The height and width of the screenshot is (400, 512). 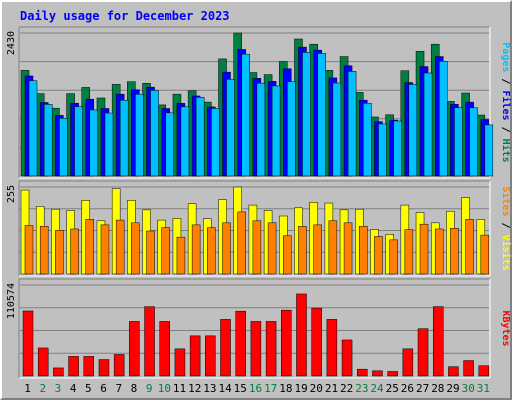 I want to click on visits-sites-max-label: 255, so click(x=11, y=194).